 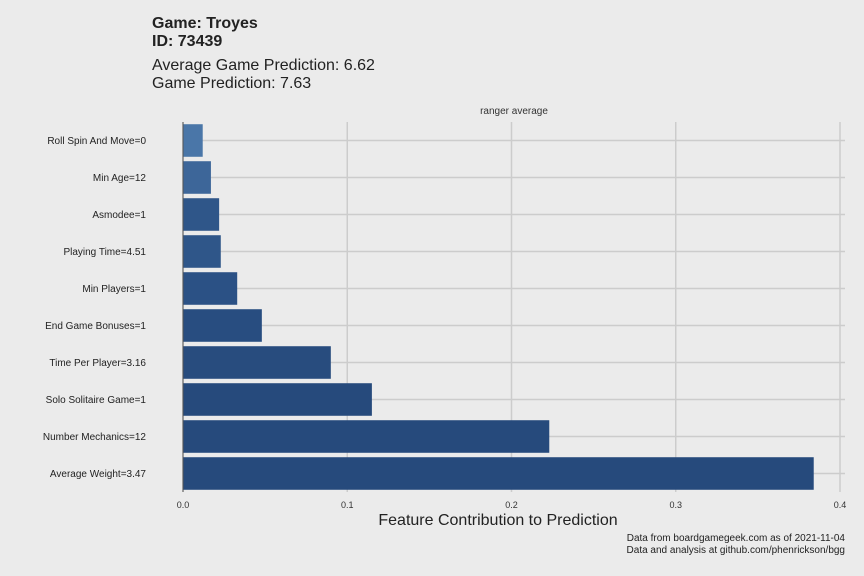 What do you see at coordinates (96, 400) in the screenshot?
I see `y-tick-label-7: Solo Solitaire Game=1` at bounding box center [96, 400].